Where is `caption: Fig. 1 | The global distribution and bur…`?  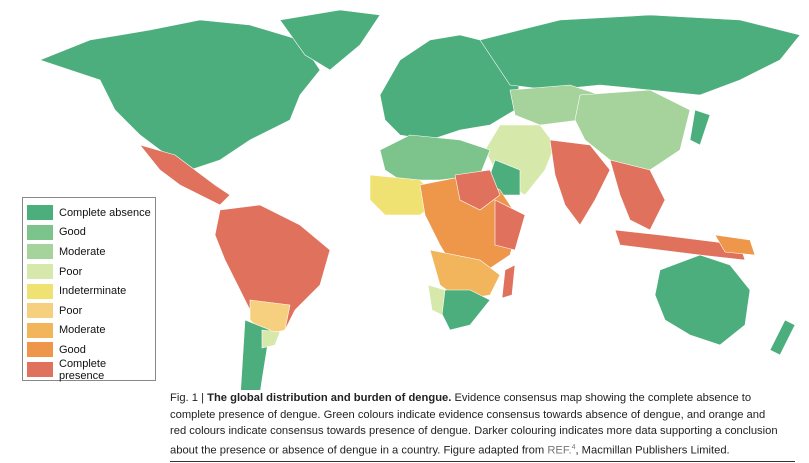 caption: Fig. 1 | The global distribution and bur… is located at coordinates (482, 426).